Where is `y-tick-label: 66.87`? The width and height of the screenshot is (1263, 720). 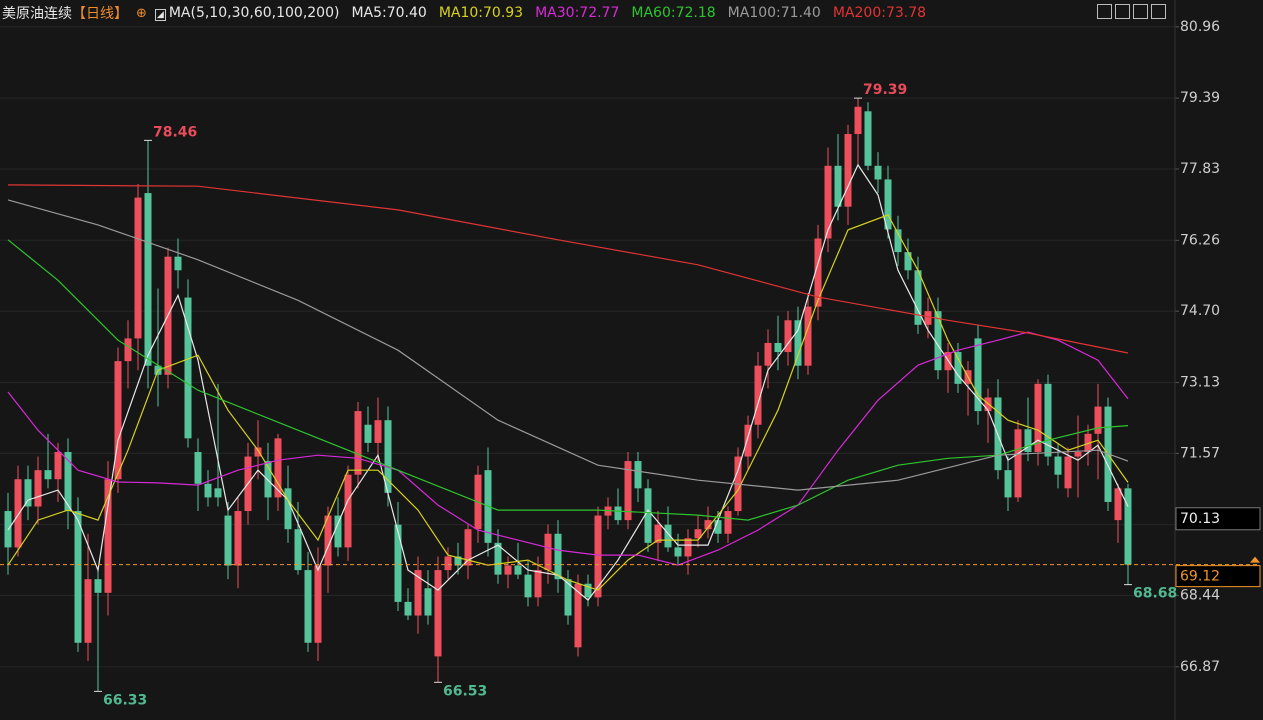
y-tick-label: 66.87 is located at coordinates (1200, 667).